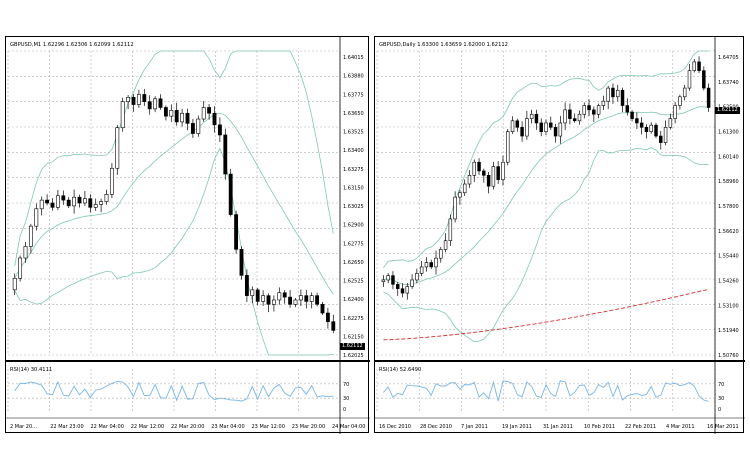 The width and height of the screenshot is (750, 472). I want to click on rsi-axis: 70 30 0, so click(346, 397).